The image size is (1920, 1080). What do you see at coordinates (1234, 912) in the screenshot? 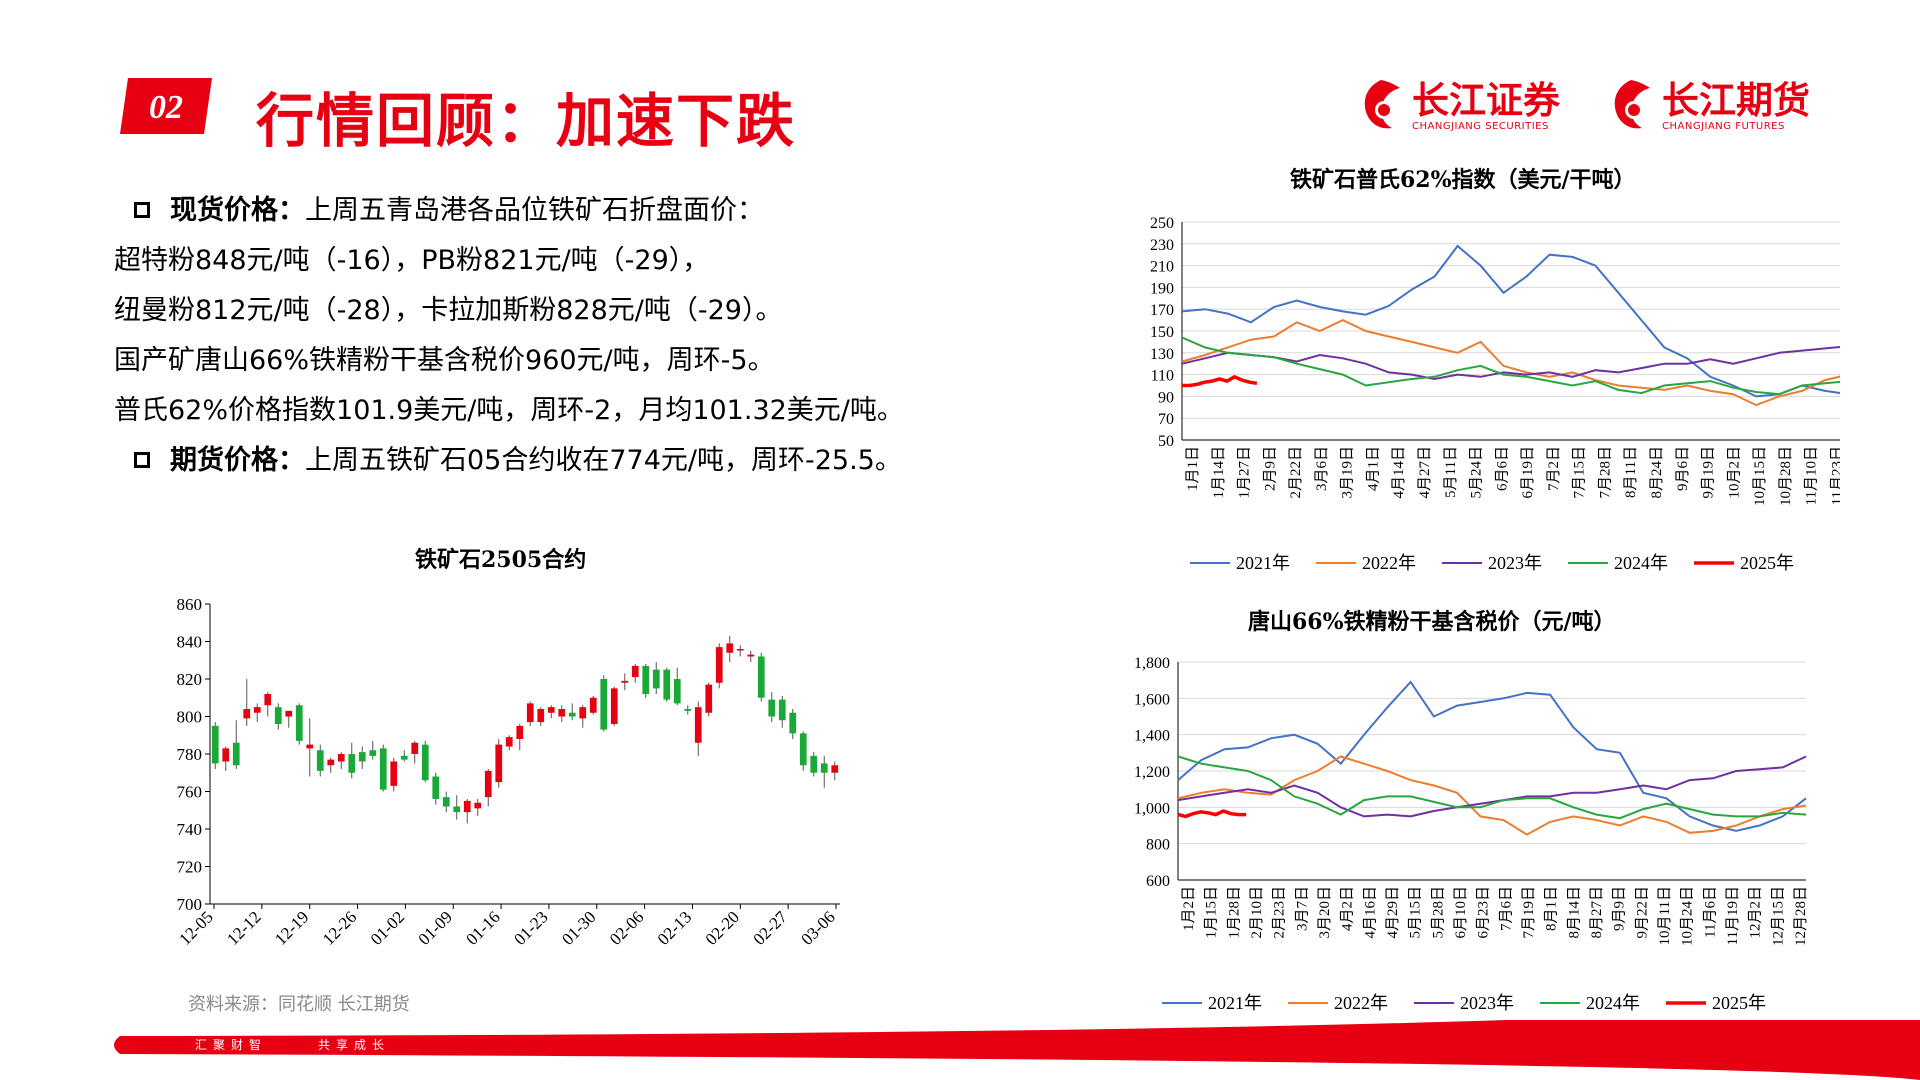
I see `x-tick-label: 1月28日` at bounding box center [1234, 912].